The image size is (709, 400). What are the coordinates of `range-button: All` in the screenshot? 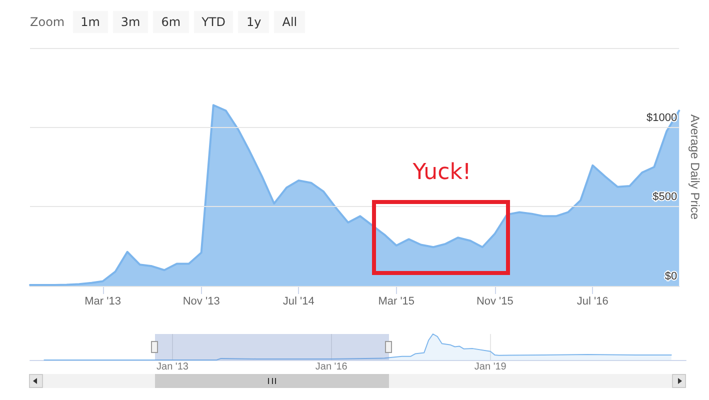 It's located at (290, 22).